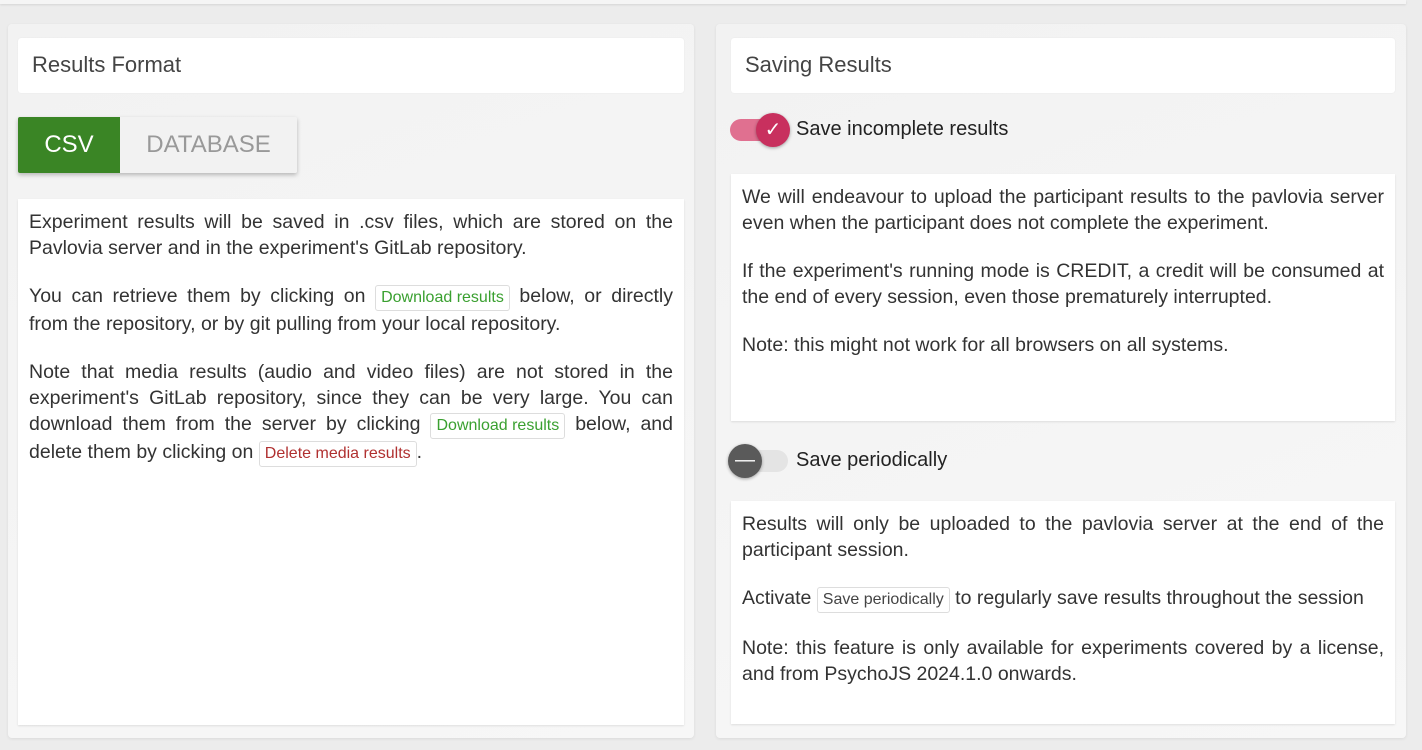 The height and width of the screenshot is (750, 1422). What do you see at coordinates (745, 460) in the screenshot?
I see `minus-icon: —` at bounding box center [745, 460].